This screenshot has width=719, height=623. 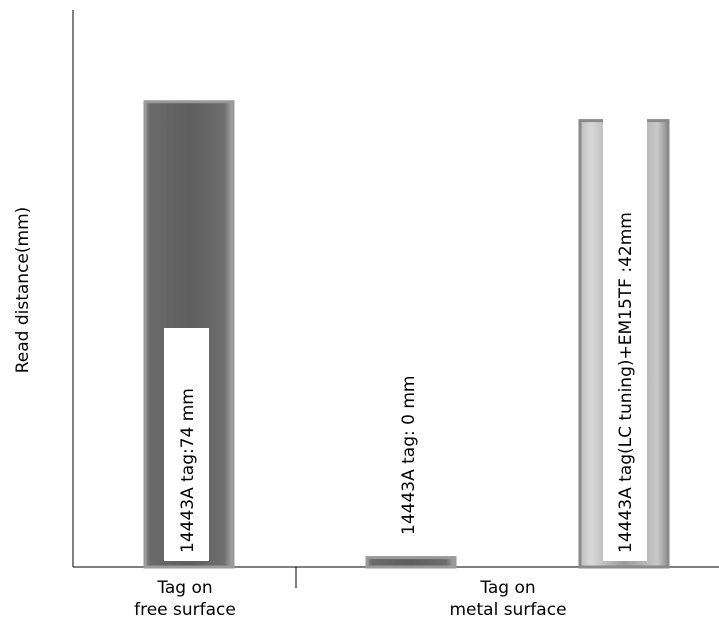 I want to click on data-label-0: 14443A tag:74 mm, so click(x=188, y=470).